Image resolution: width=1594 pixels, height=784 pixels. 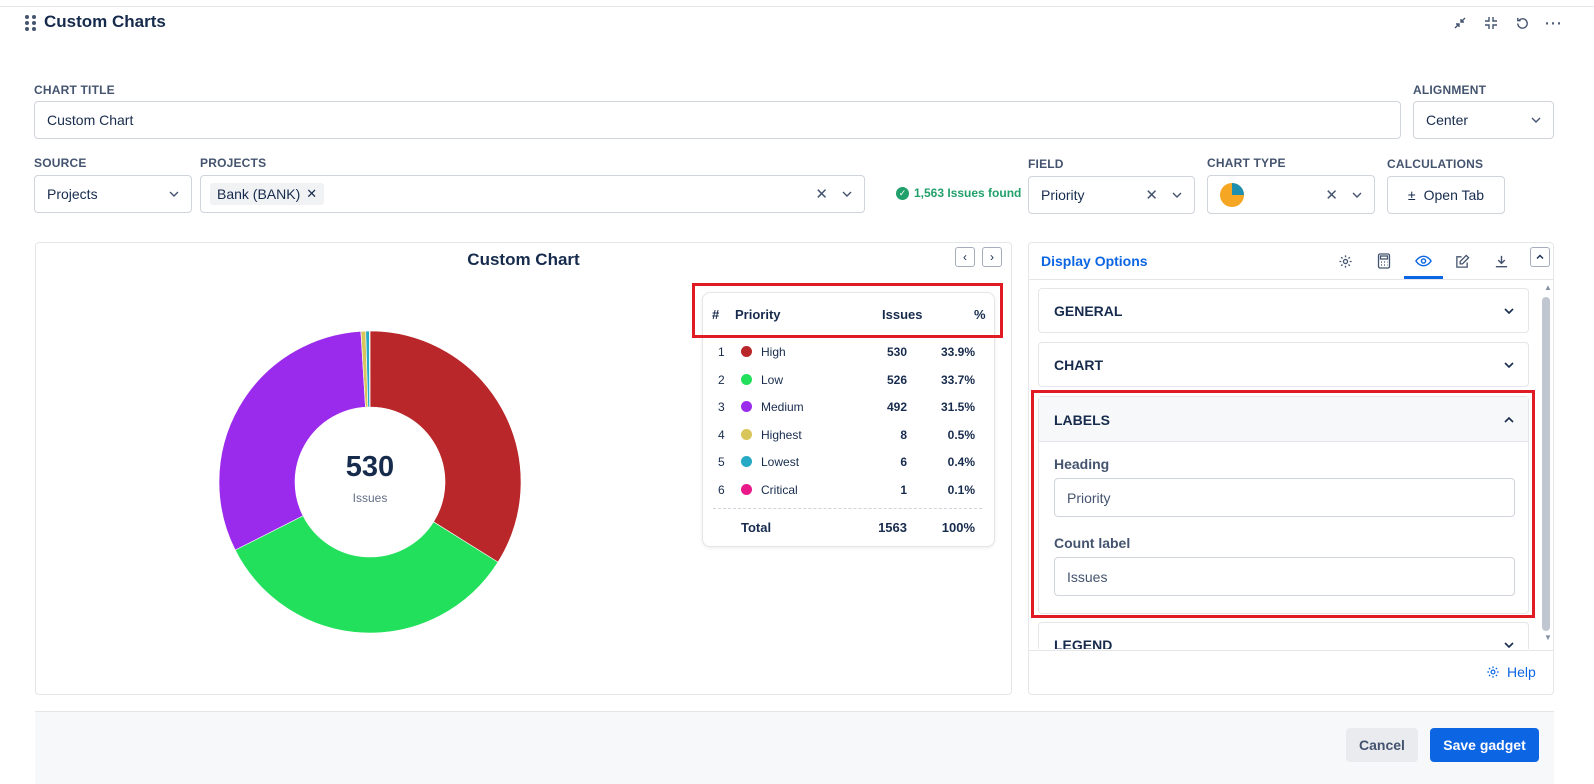 I want to click on accordion-general-title: GENERAL, so click(x=1088, y=311).